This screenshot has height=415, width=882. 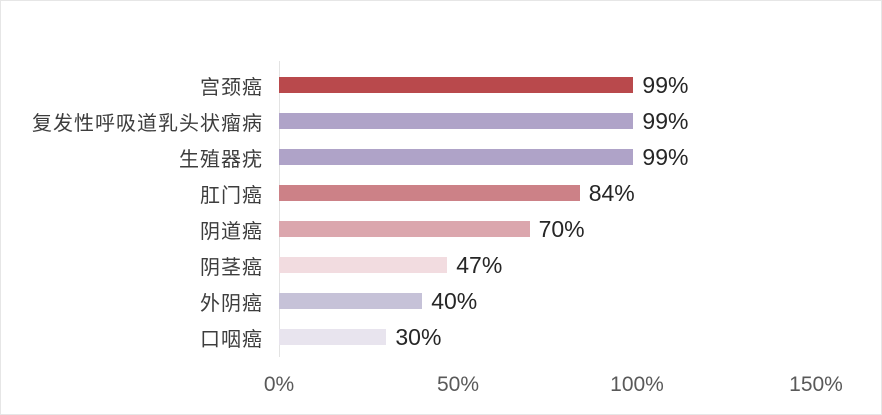 I want to click on bar-row: 阴道癌 70%, so click(x=441, y=229).